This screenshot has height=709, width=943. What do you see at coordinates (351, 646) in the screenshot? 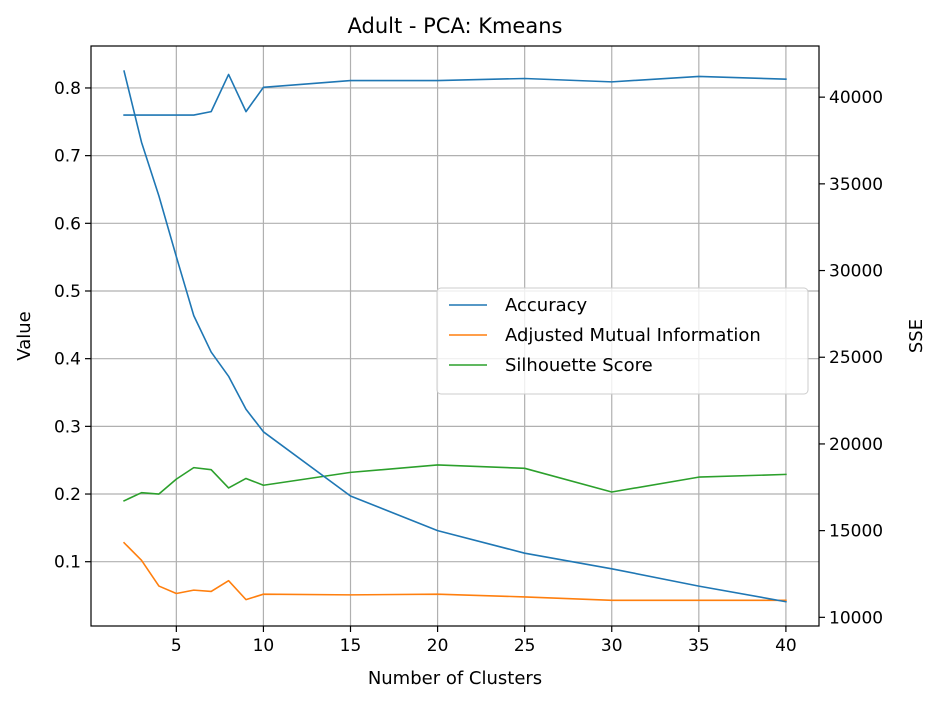
I see `x-tick-label: 15` at bounding box center [351, 646].